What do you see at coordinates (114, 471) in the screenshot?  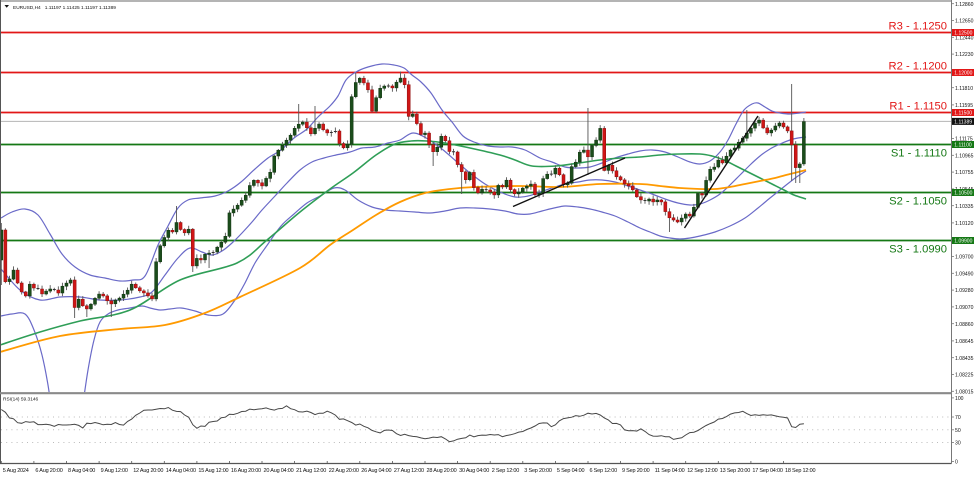 I see `svg-text: 9 Aug 12:00` at bounding box center [114, 471].